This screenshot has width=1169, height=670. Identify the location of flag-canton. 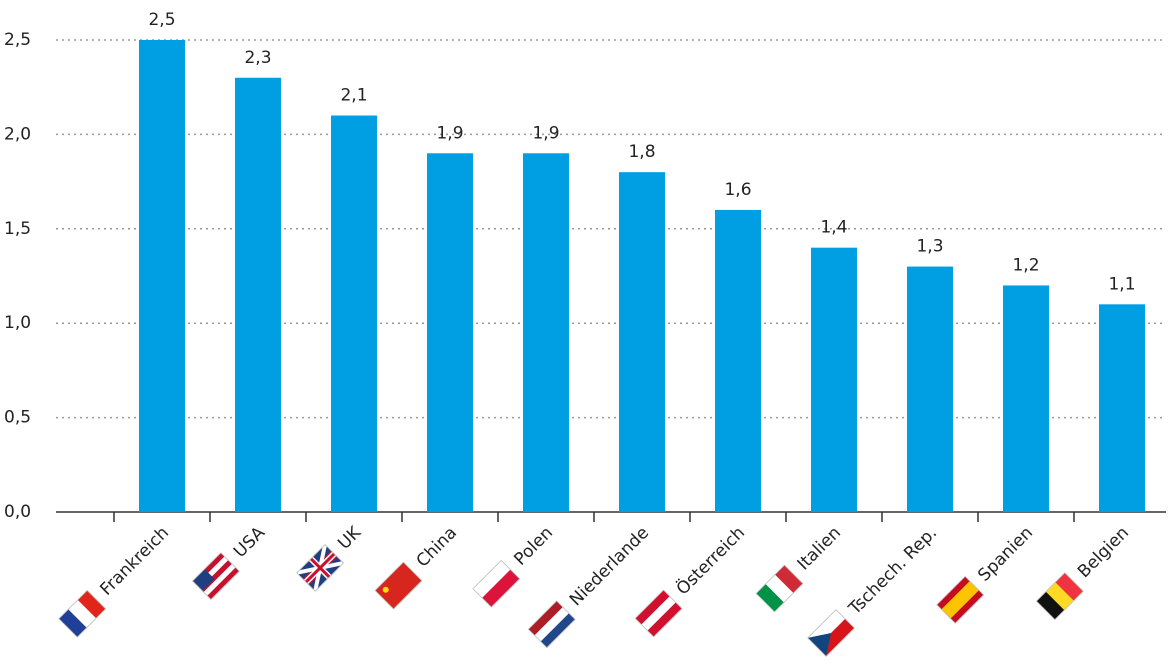
(203, 580).